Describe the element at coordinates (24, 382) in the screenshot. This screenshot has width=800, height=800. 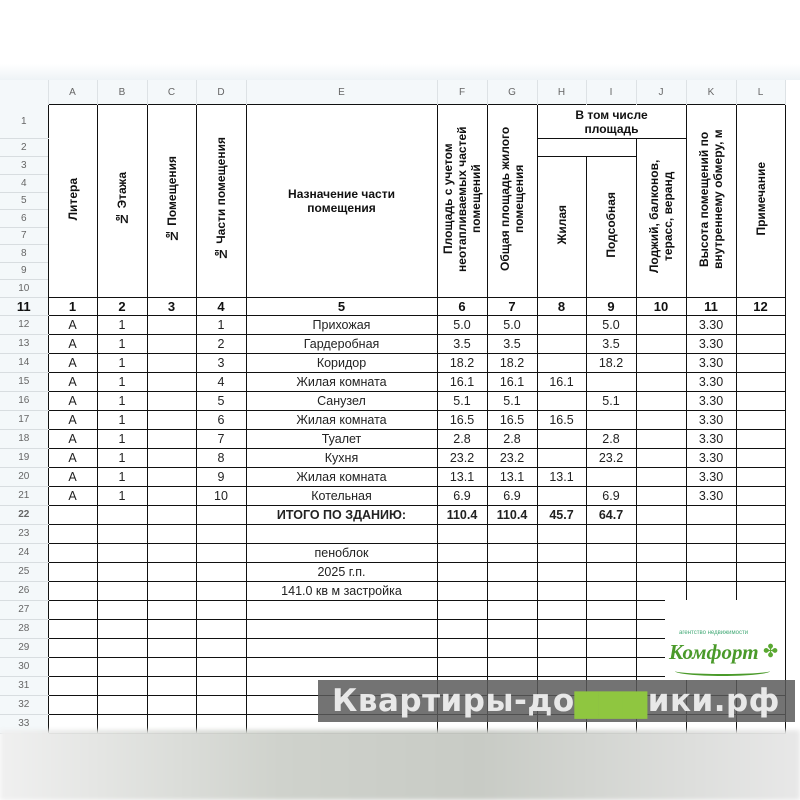
I see `row-header: 15` at that location.